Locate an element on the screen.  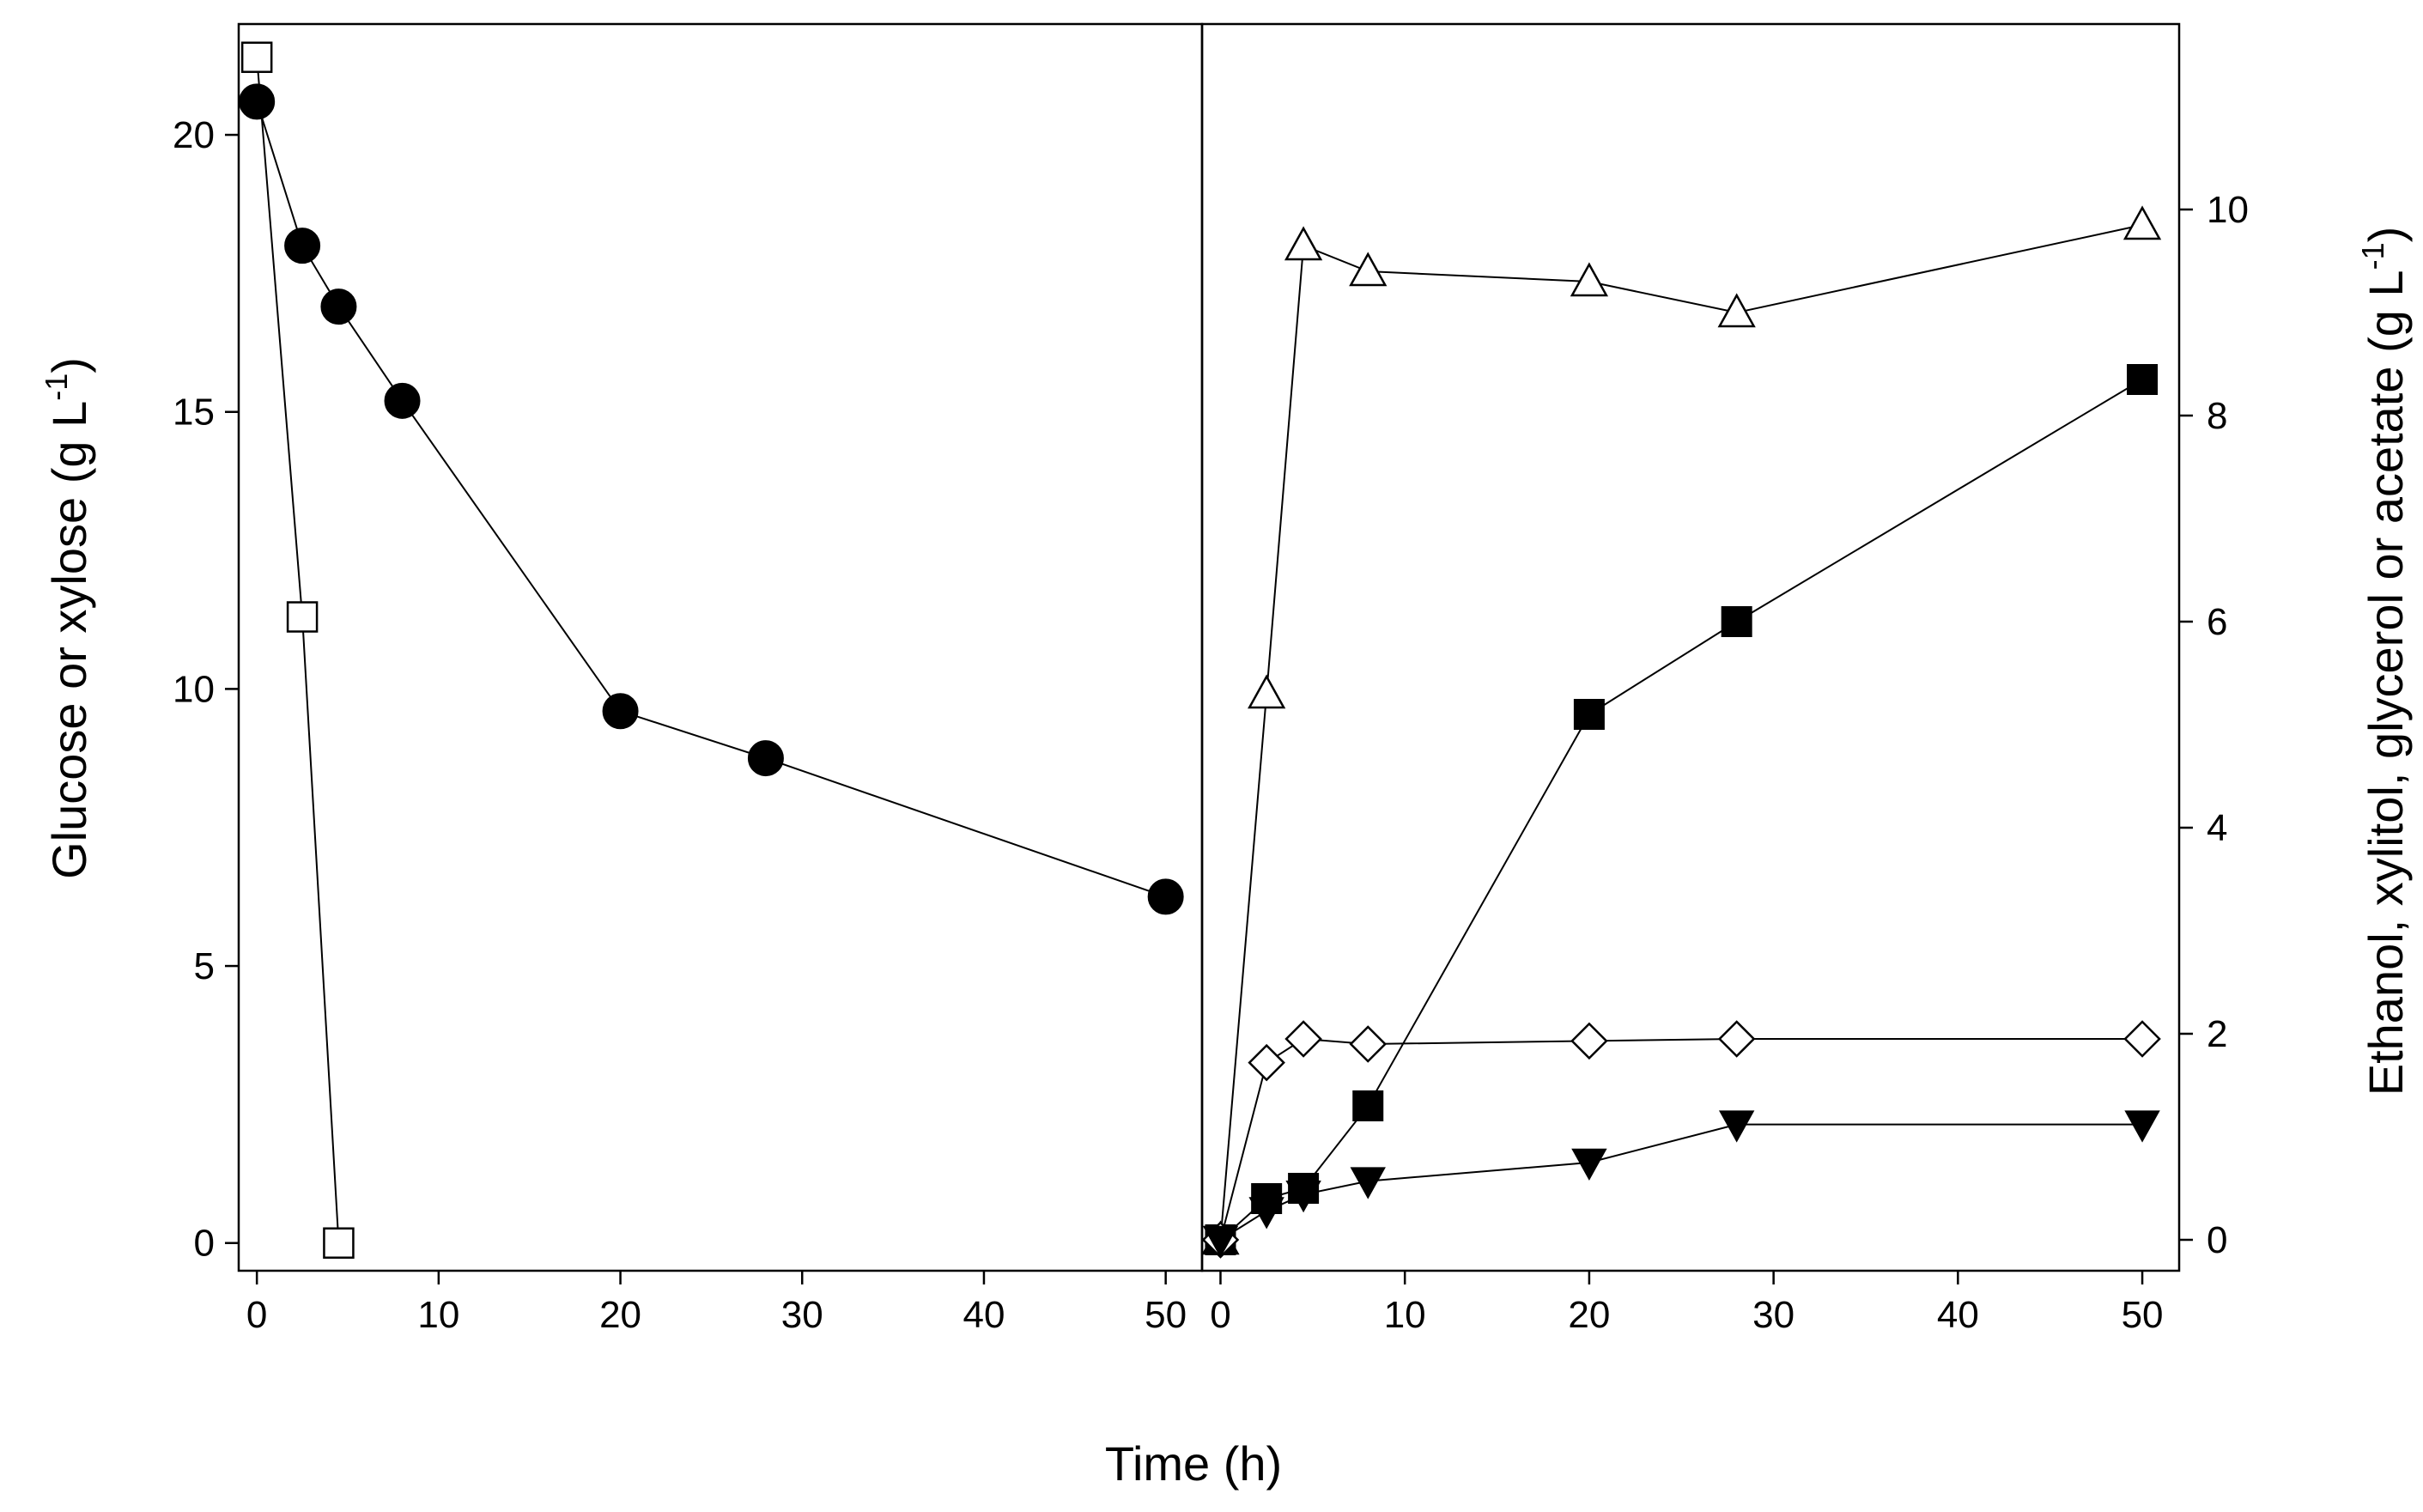
x-axis-title: Time (h) is located at coordinates (1193, 1463).